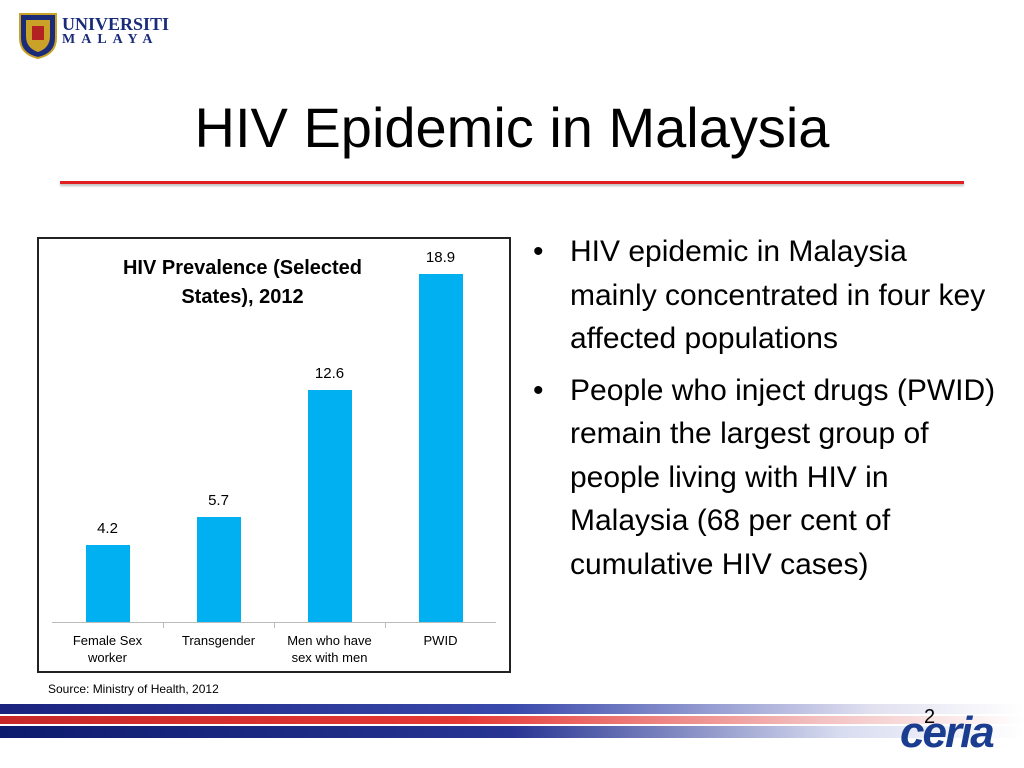 The image size is (1024, 768). What do you see at coordinates (329, 649) in the screenshot?
I see `x-tick-label: Men who have sex with men` at bounding box center [329, 649].